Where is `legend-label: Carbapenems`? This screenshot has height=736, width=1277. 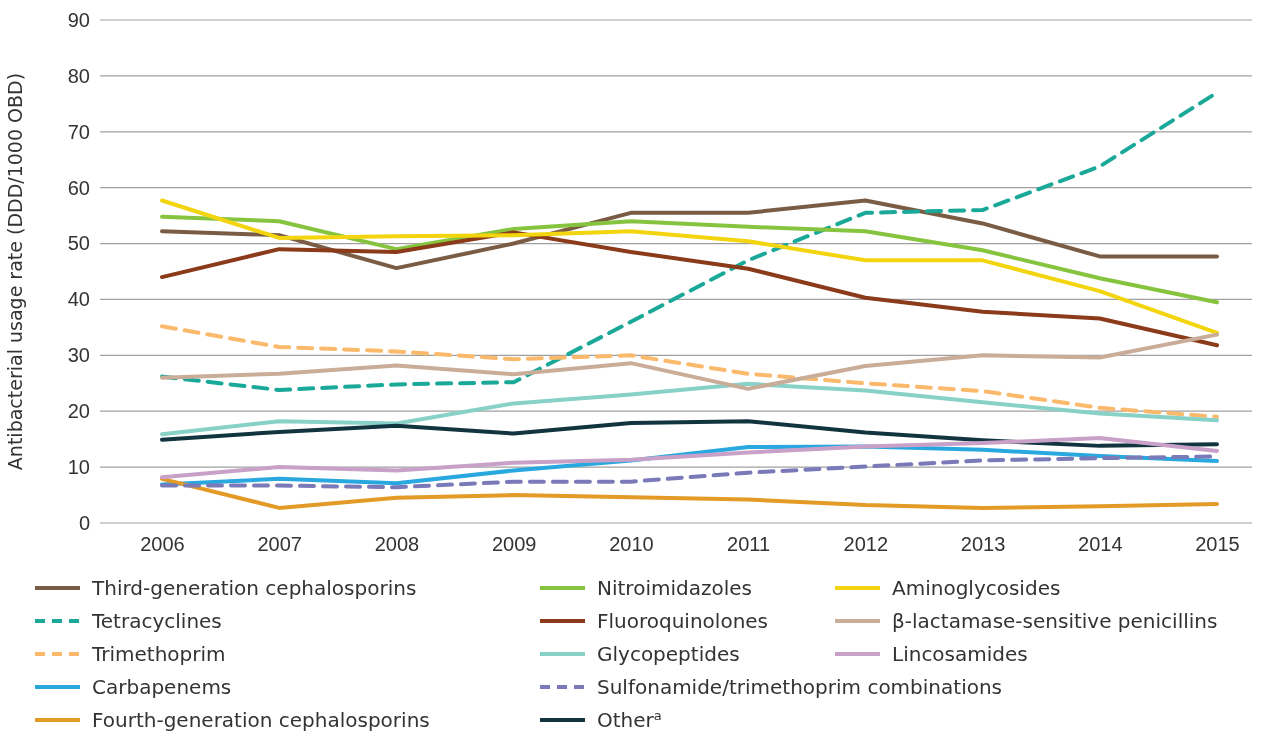
legend-label: Carbapenems is located at coordinates (162, 687).